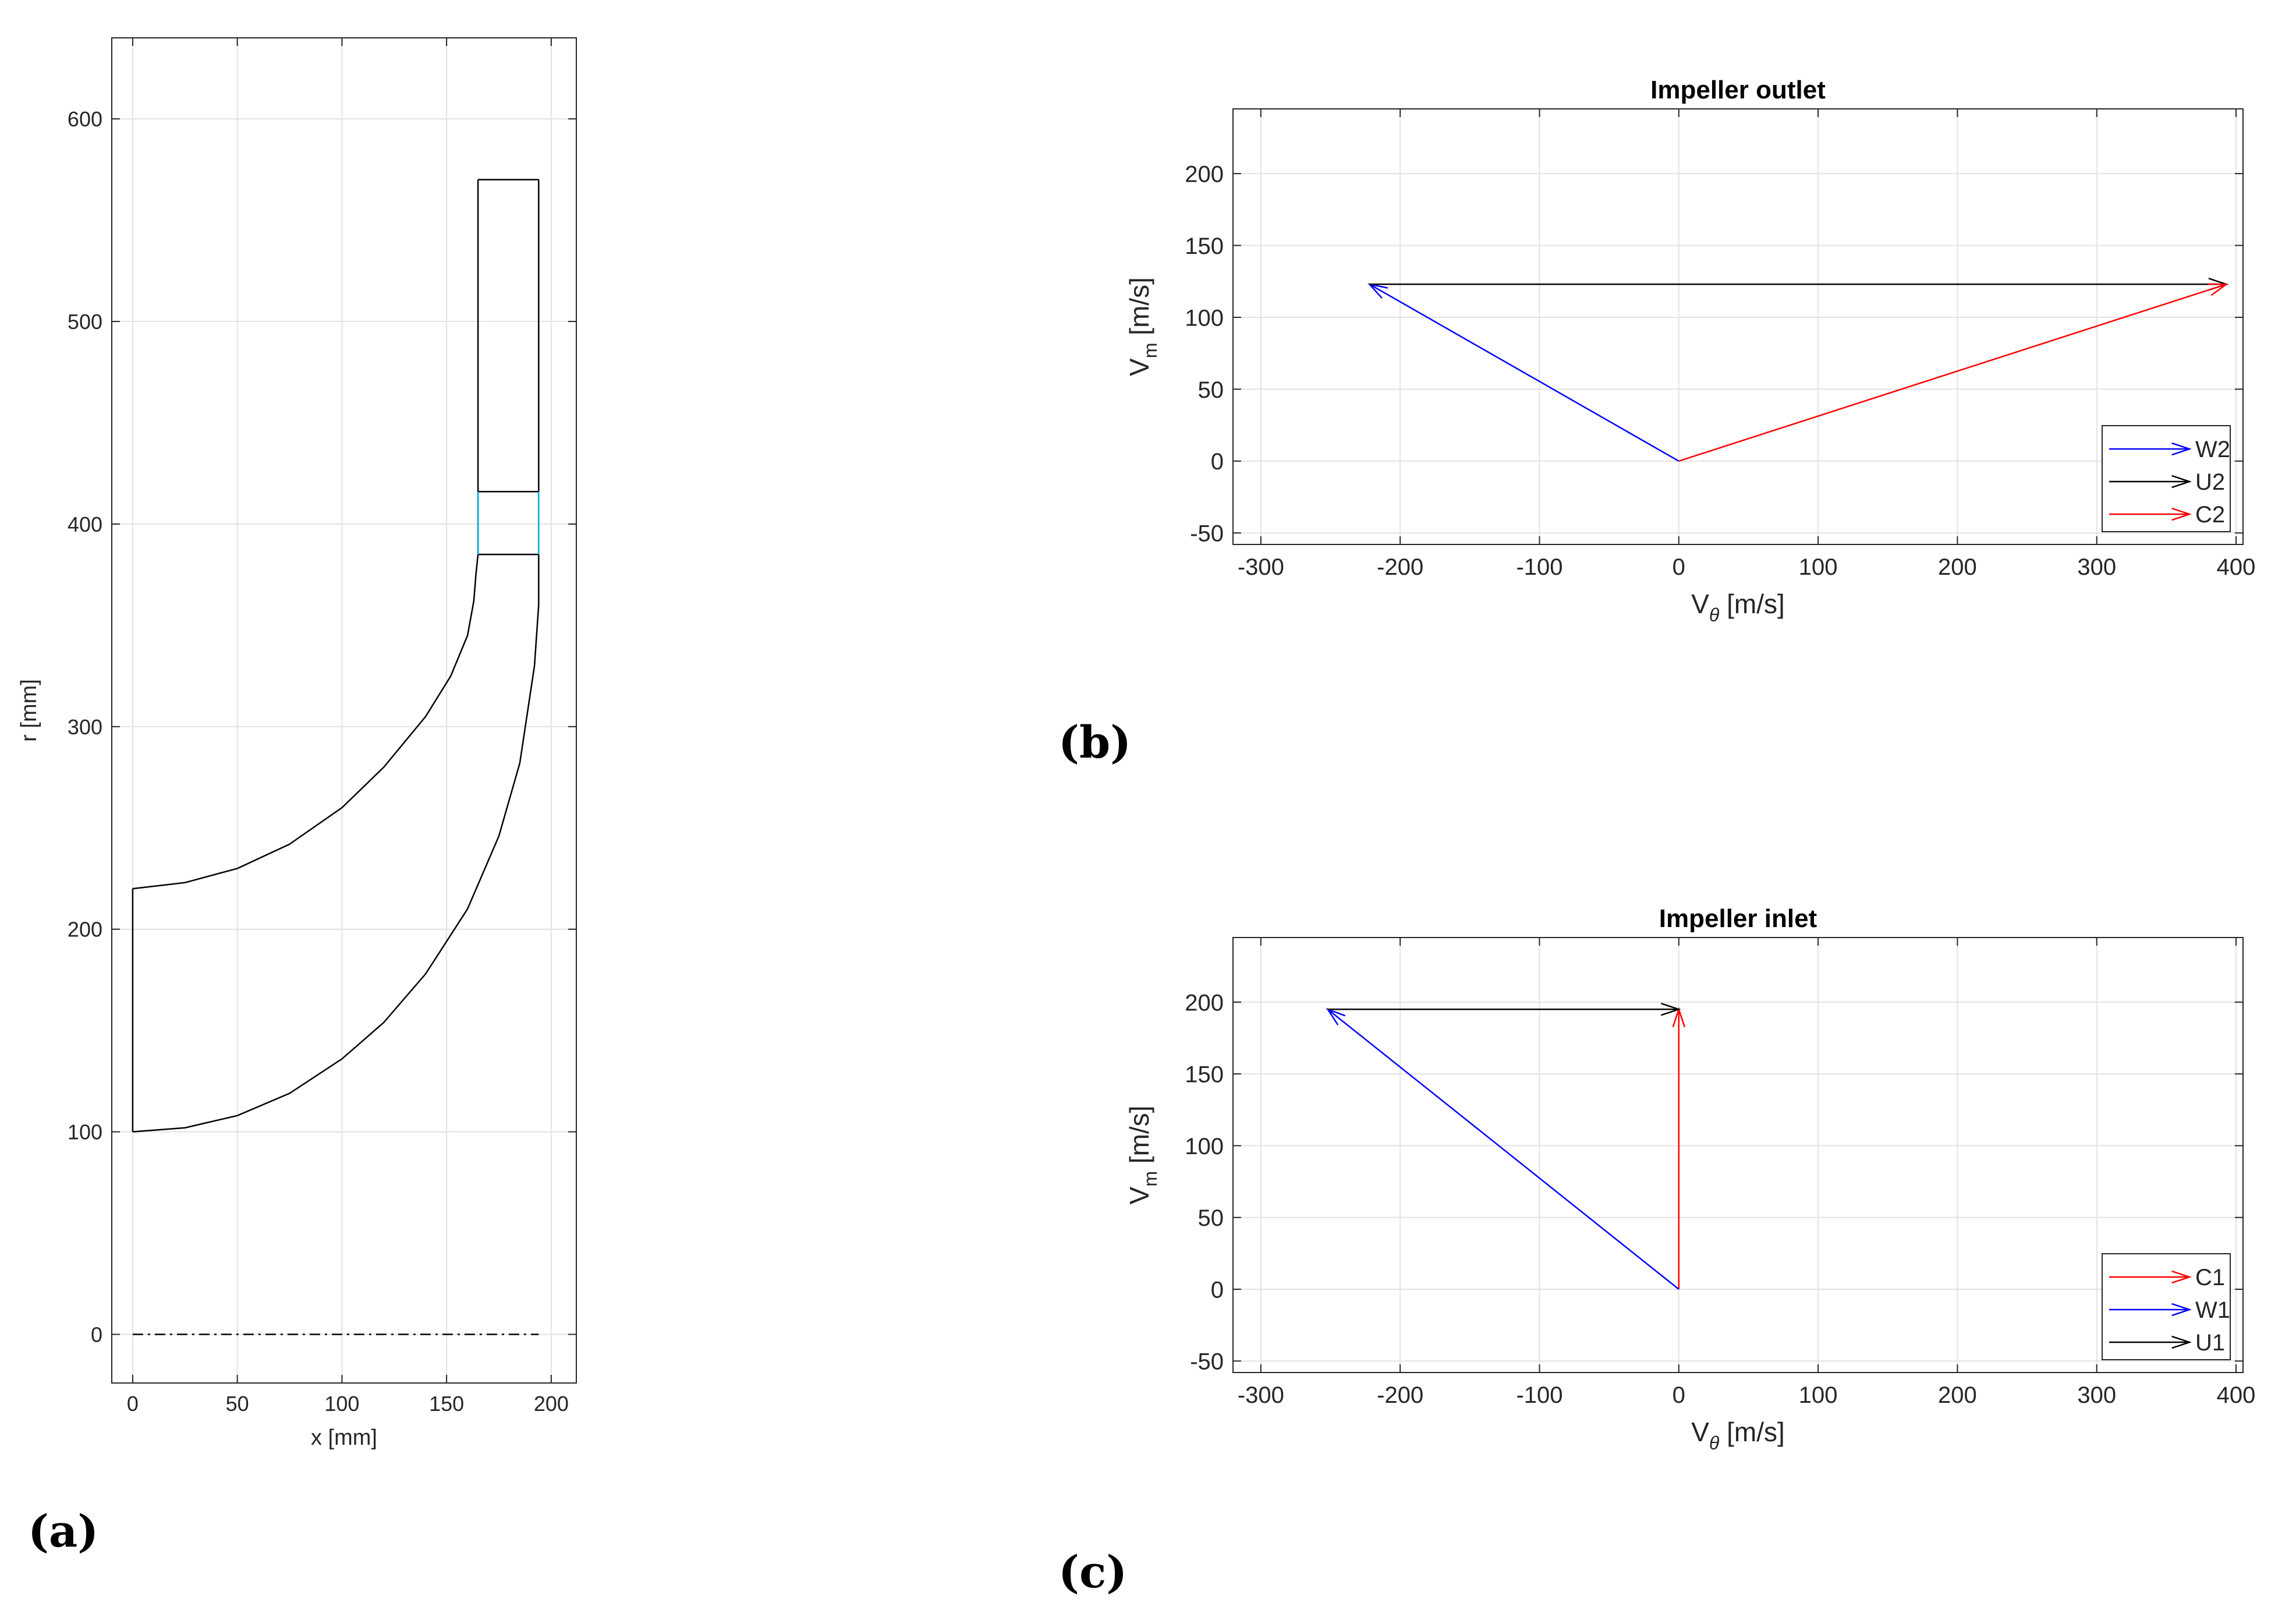 The width and height of the screenshot is (2296, 1620). What do you see at coordinates (85, 119) in the screenshot?
I see `y-tick-label: 600` at bounding box center [85, 119].